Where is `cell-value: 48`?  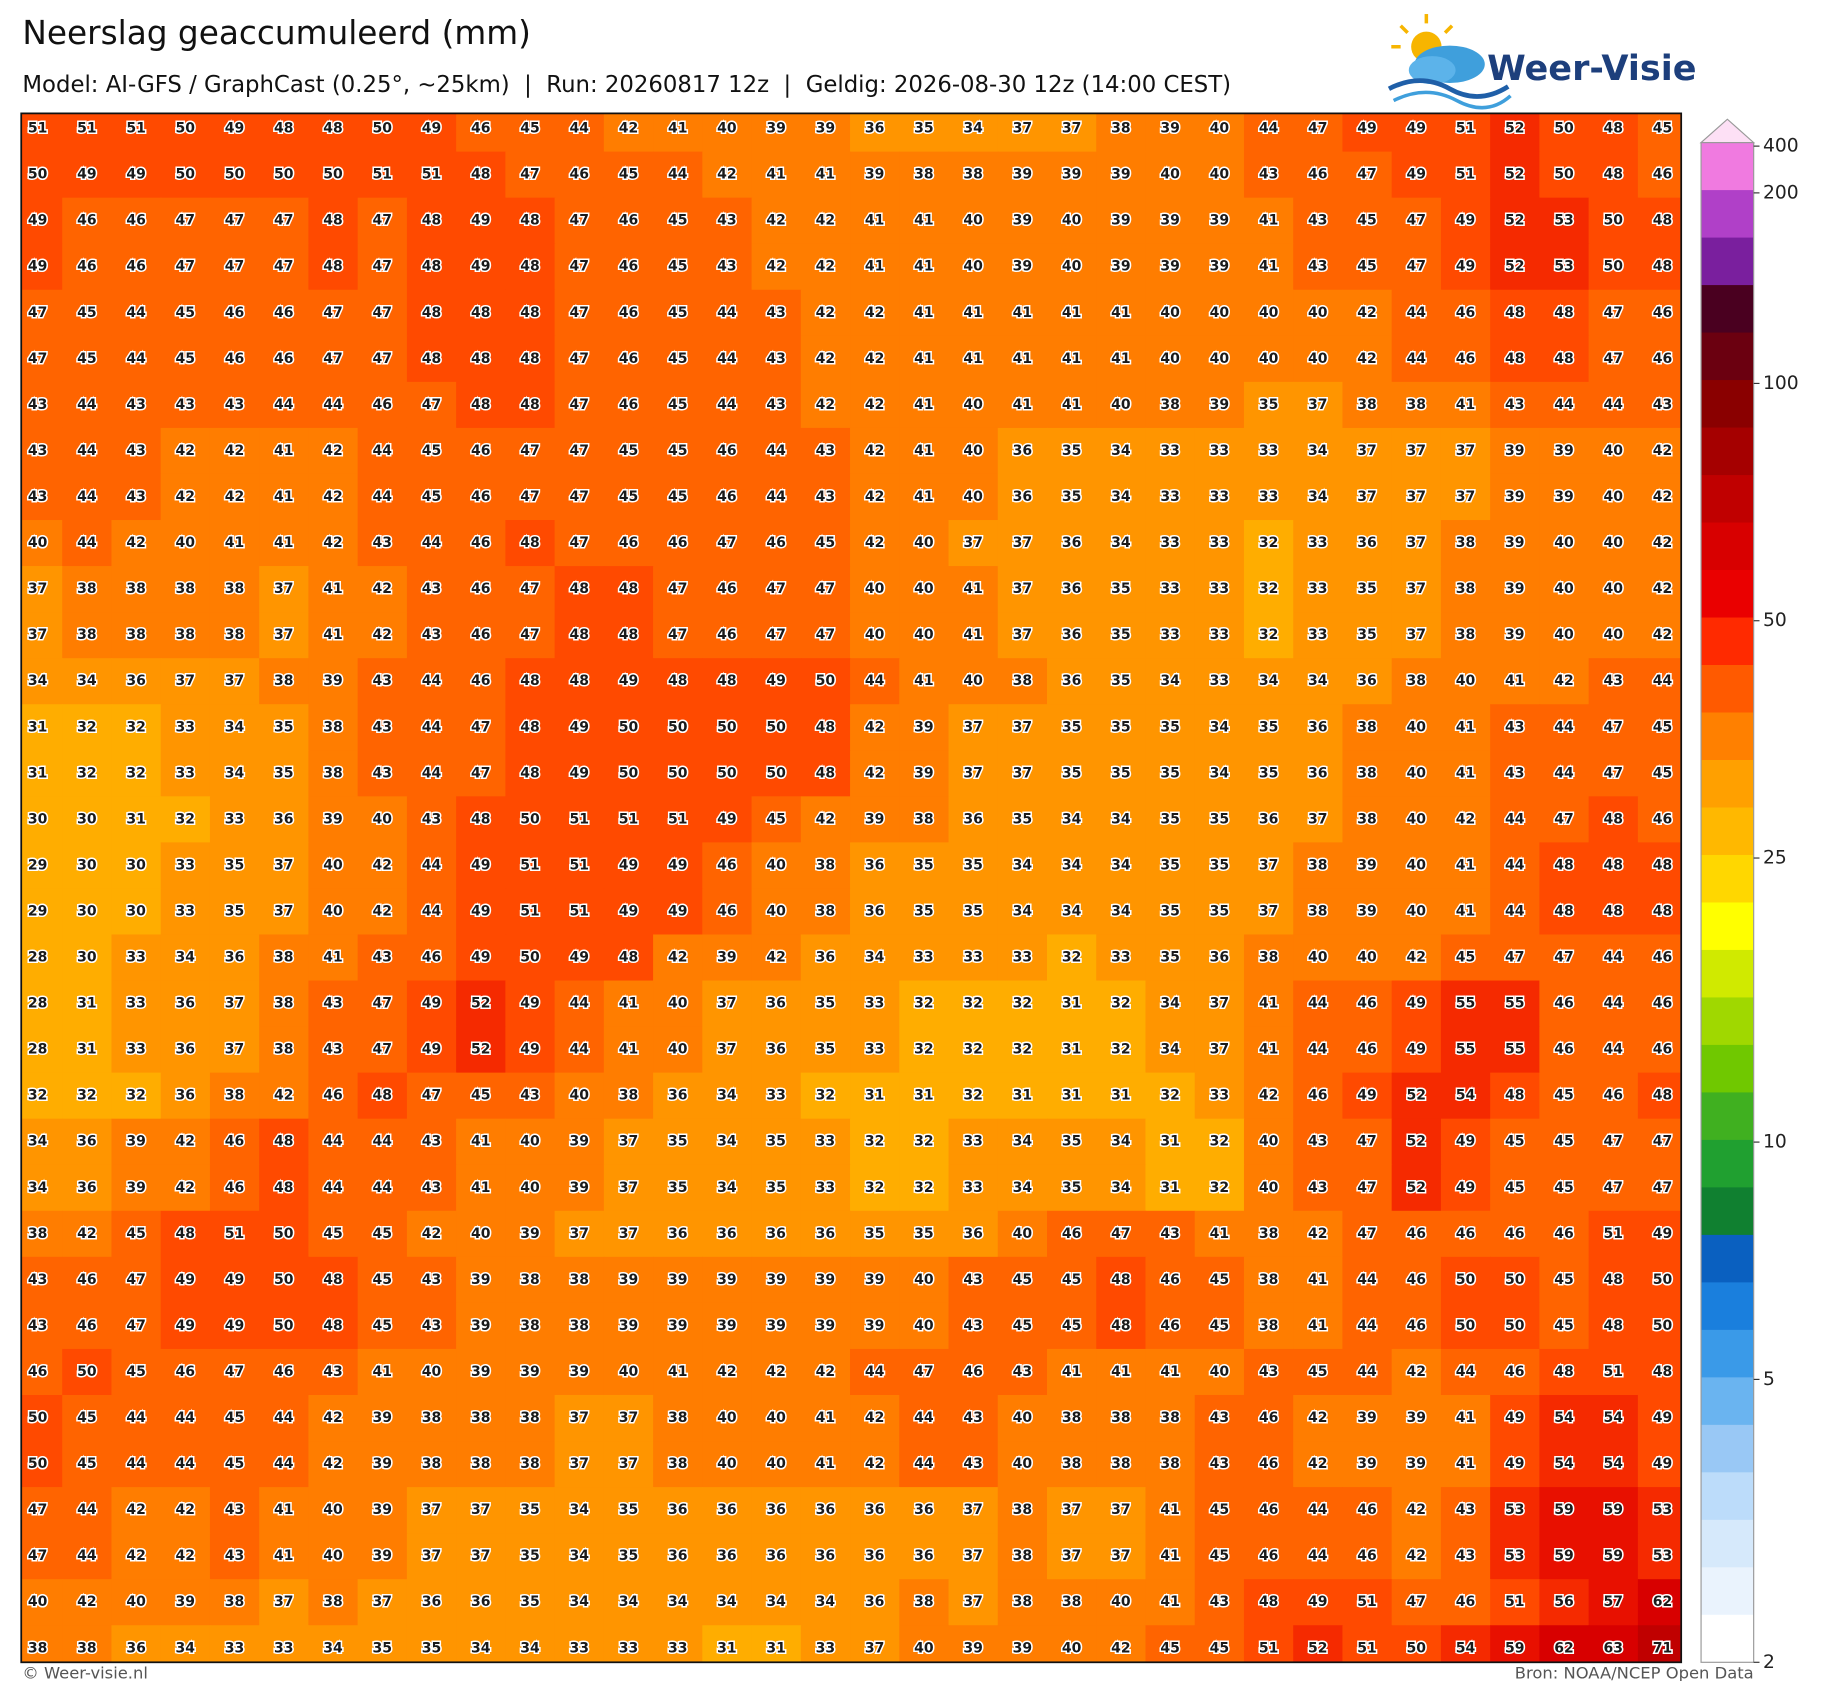 cell-value: 48 is located at coordinates (530, 405).